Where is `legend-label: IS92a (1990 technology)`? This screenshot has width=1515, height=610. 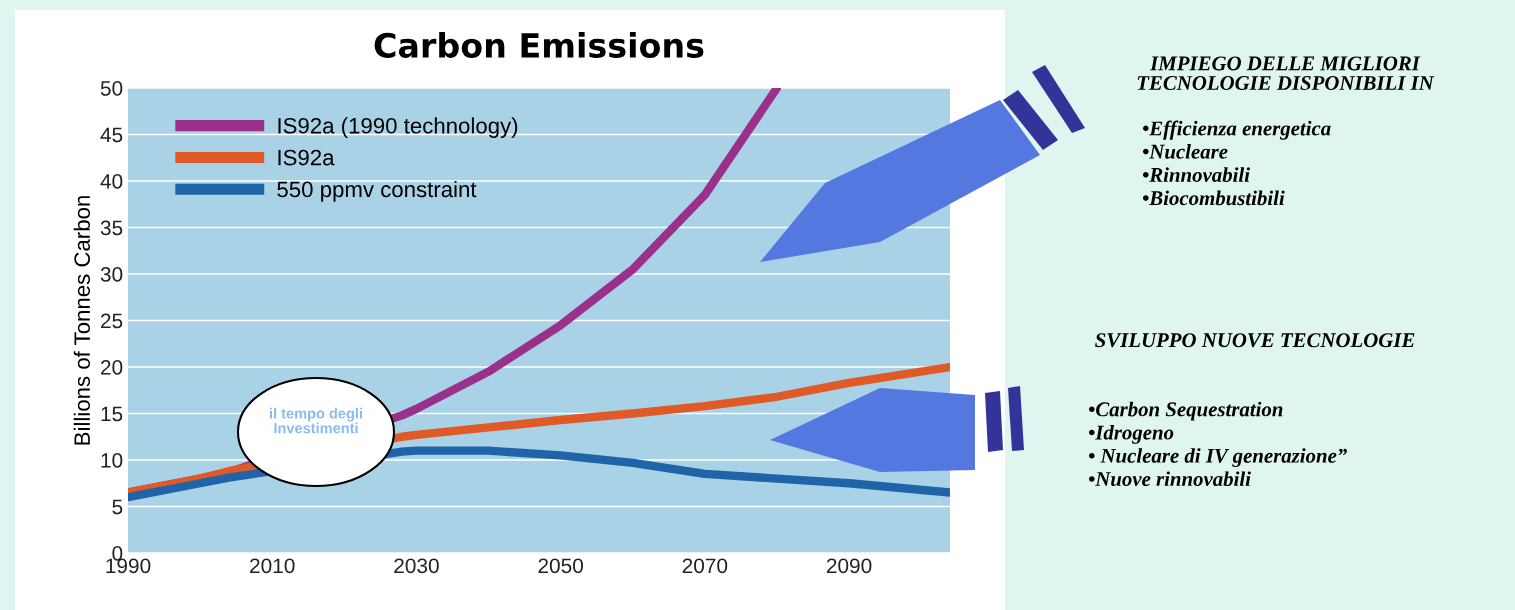 legend-label: IS92a (1990 technology) is located at coordinates (398, 128).